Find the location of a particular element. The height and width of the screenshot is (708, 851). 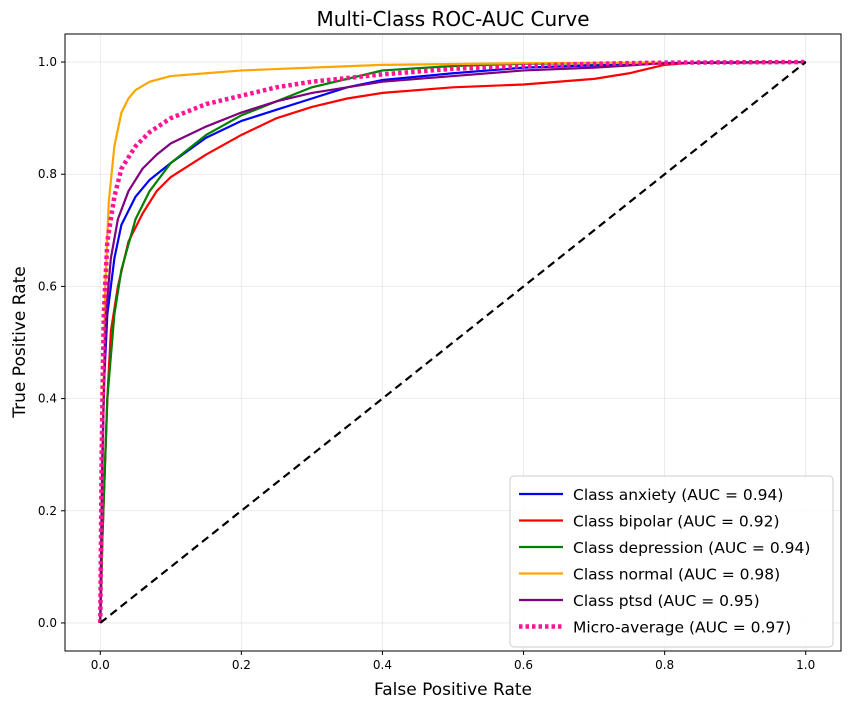

legend-box is located at coordinates (671, 561).